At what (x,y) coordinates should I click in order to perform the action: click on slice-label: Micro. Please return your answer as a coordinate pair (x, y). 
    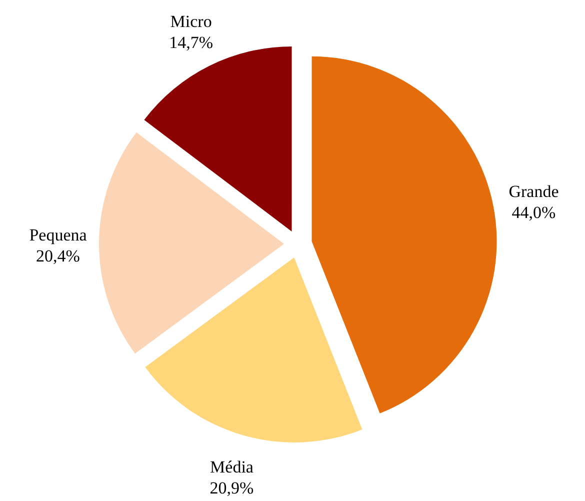
    Looking at the image, I should click on (191, 22).